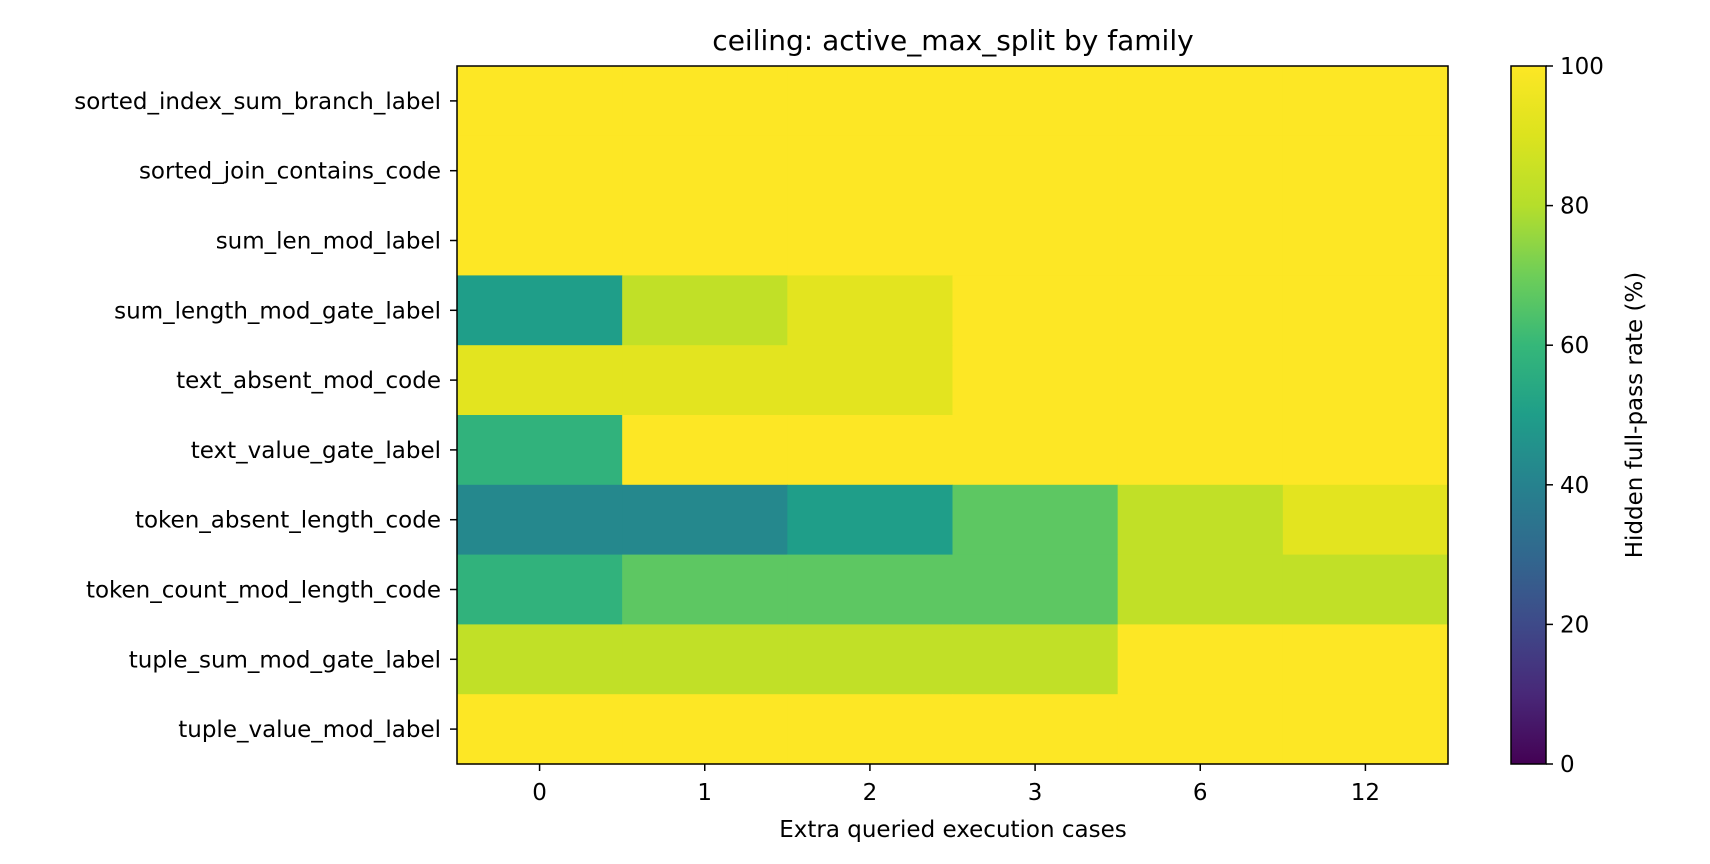 Image resolution: width=1710 pixels, height=864 pixels. Describe the element at coordinates (309, 730) in the screenshot. I see `y-tick-label: tuple_value_mod_label` at that location.